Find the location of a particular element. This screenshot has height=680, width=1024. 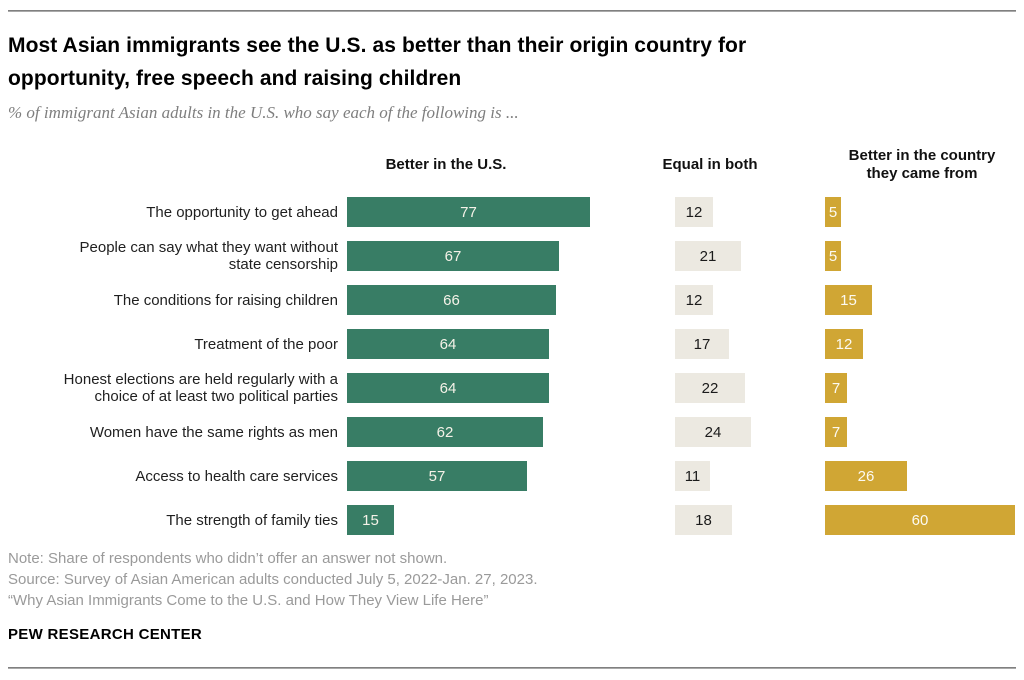

bar-value: 60 is located at coordinates (920, 520).